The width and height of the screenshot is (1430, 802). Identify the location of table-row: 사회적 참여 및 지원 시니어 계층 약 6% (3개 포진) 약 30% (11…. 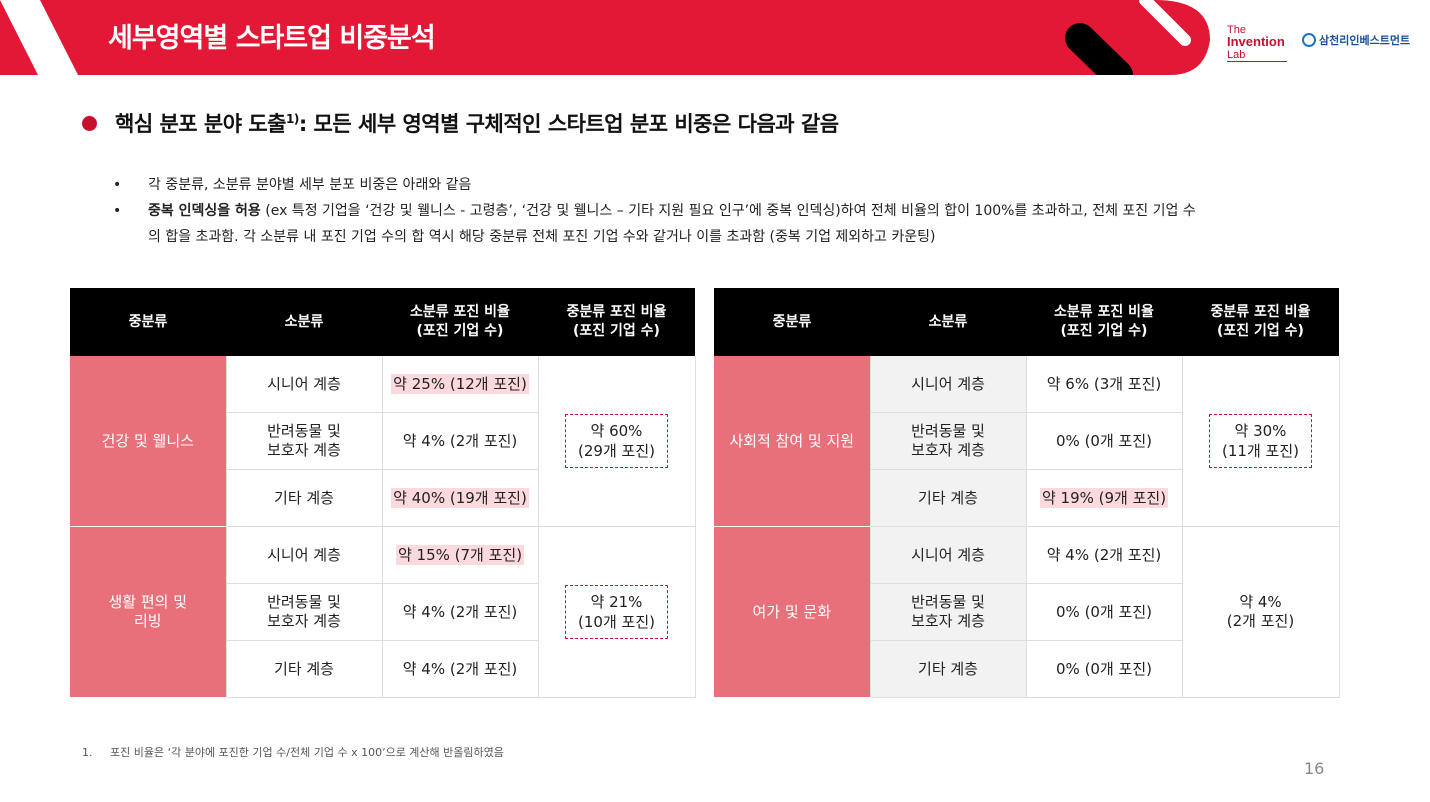
(1027, 441).